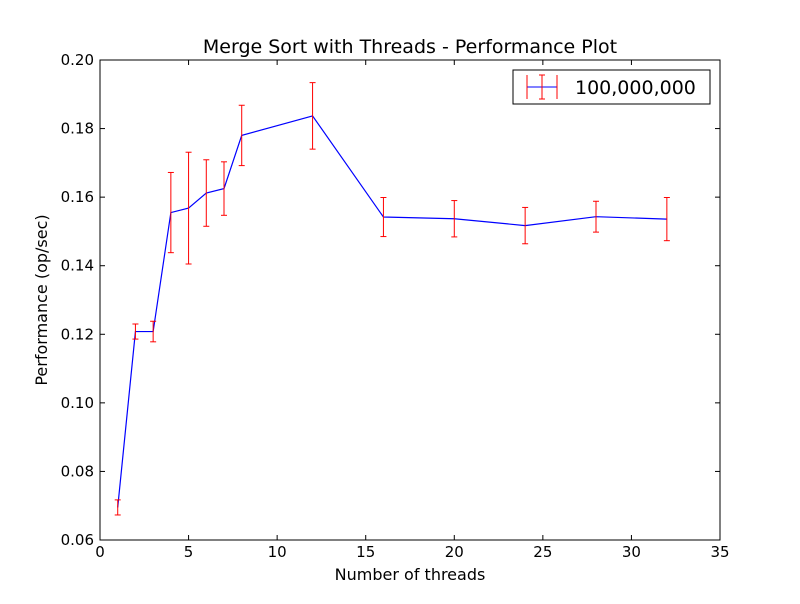 This screenshot has height=604, width=800. What do you see at coordinates (454, 552) in the screenshot?
I see `x-tick-label: 20` at bounding box center [454, 552].